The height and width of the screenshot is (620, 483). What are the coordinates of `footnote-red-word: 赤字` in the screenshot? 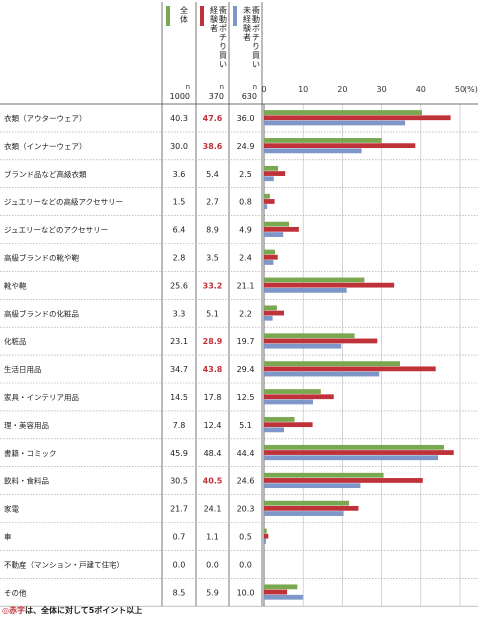 It's located at (17, 610).